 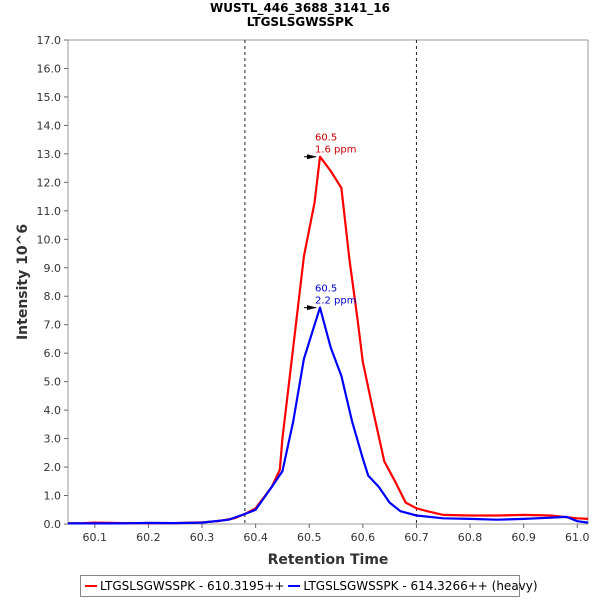 What do you see at coordinates (49, 40) in the screenshot?
I see `y-tick-label: 17.0` at bounding box center [49, 40].